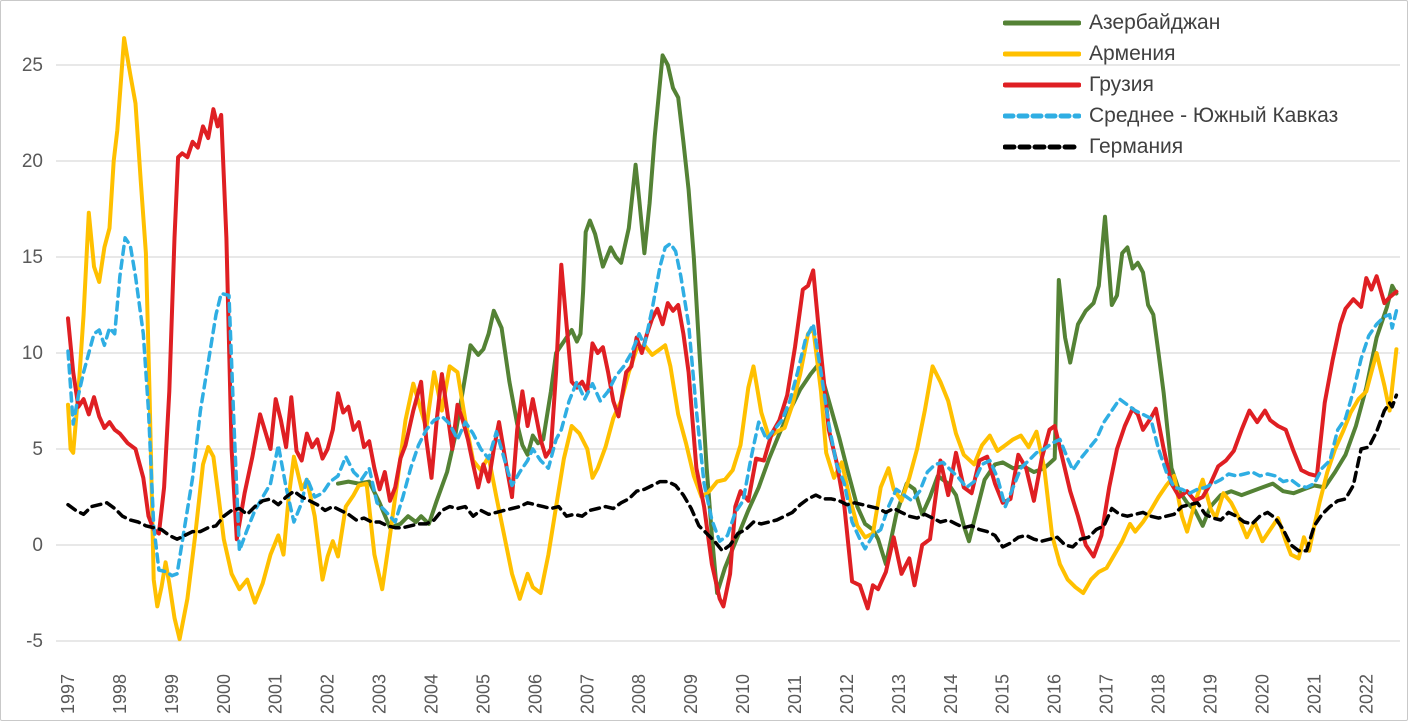 The image size is (1408, 721). Describe the element at coordinates (1155, 22) in the screenshot. I see `legend-label-azerbaijan: Азербайджан` at that location.